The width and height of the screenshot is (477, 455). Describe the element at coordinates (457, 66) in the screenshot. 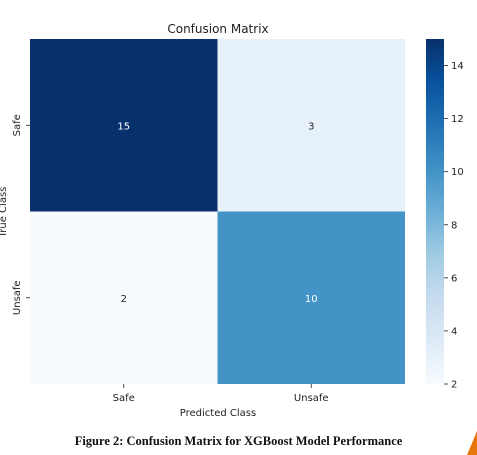

I see `colorbar-tick-label: 14` at that location.